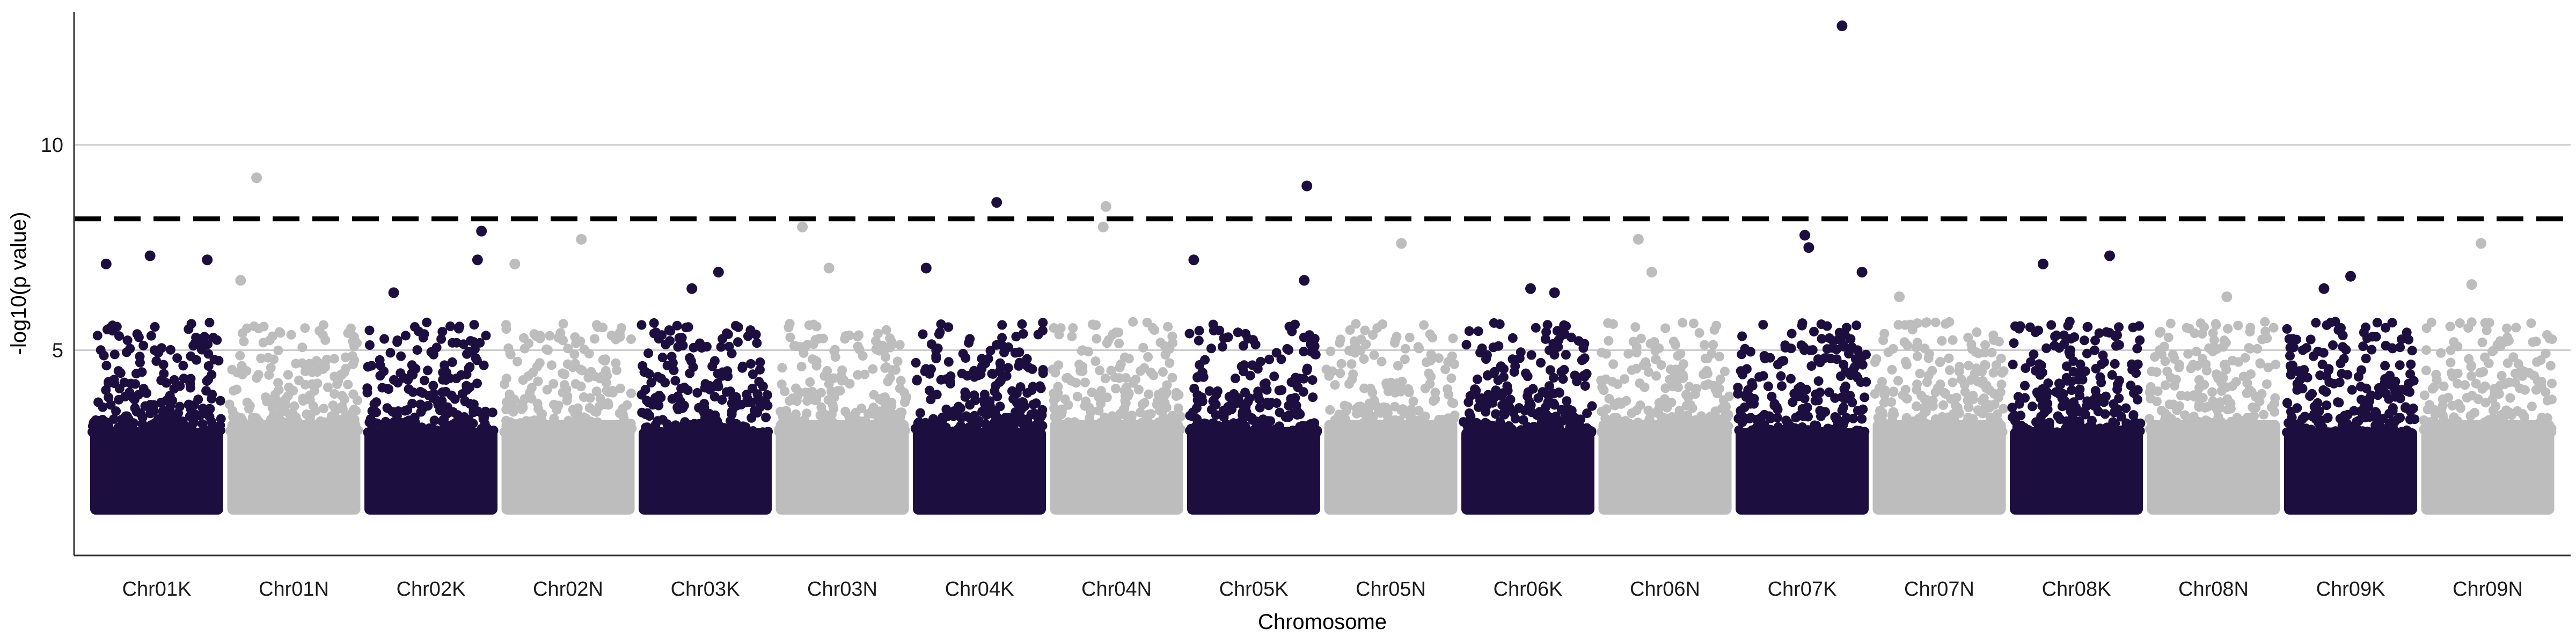 The width and height of the screenshot is (2576, 644). Describe the element at coordinates (19, 283) in the screenshot. I see `y-axis-title: -log10(p value)` at that location.